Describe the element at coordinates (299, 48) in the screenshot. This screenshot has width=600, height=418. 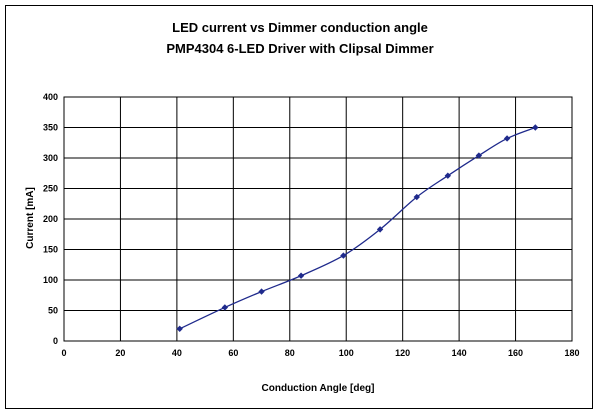
I see `chart-subtitle: PMP4304 6-LED Driver with Clipsal Dimmer` at that location.